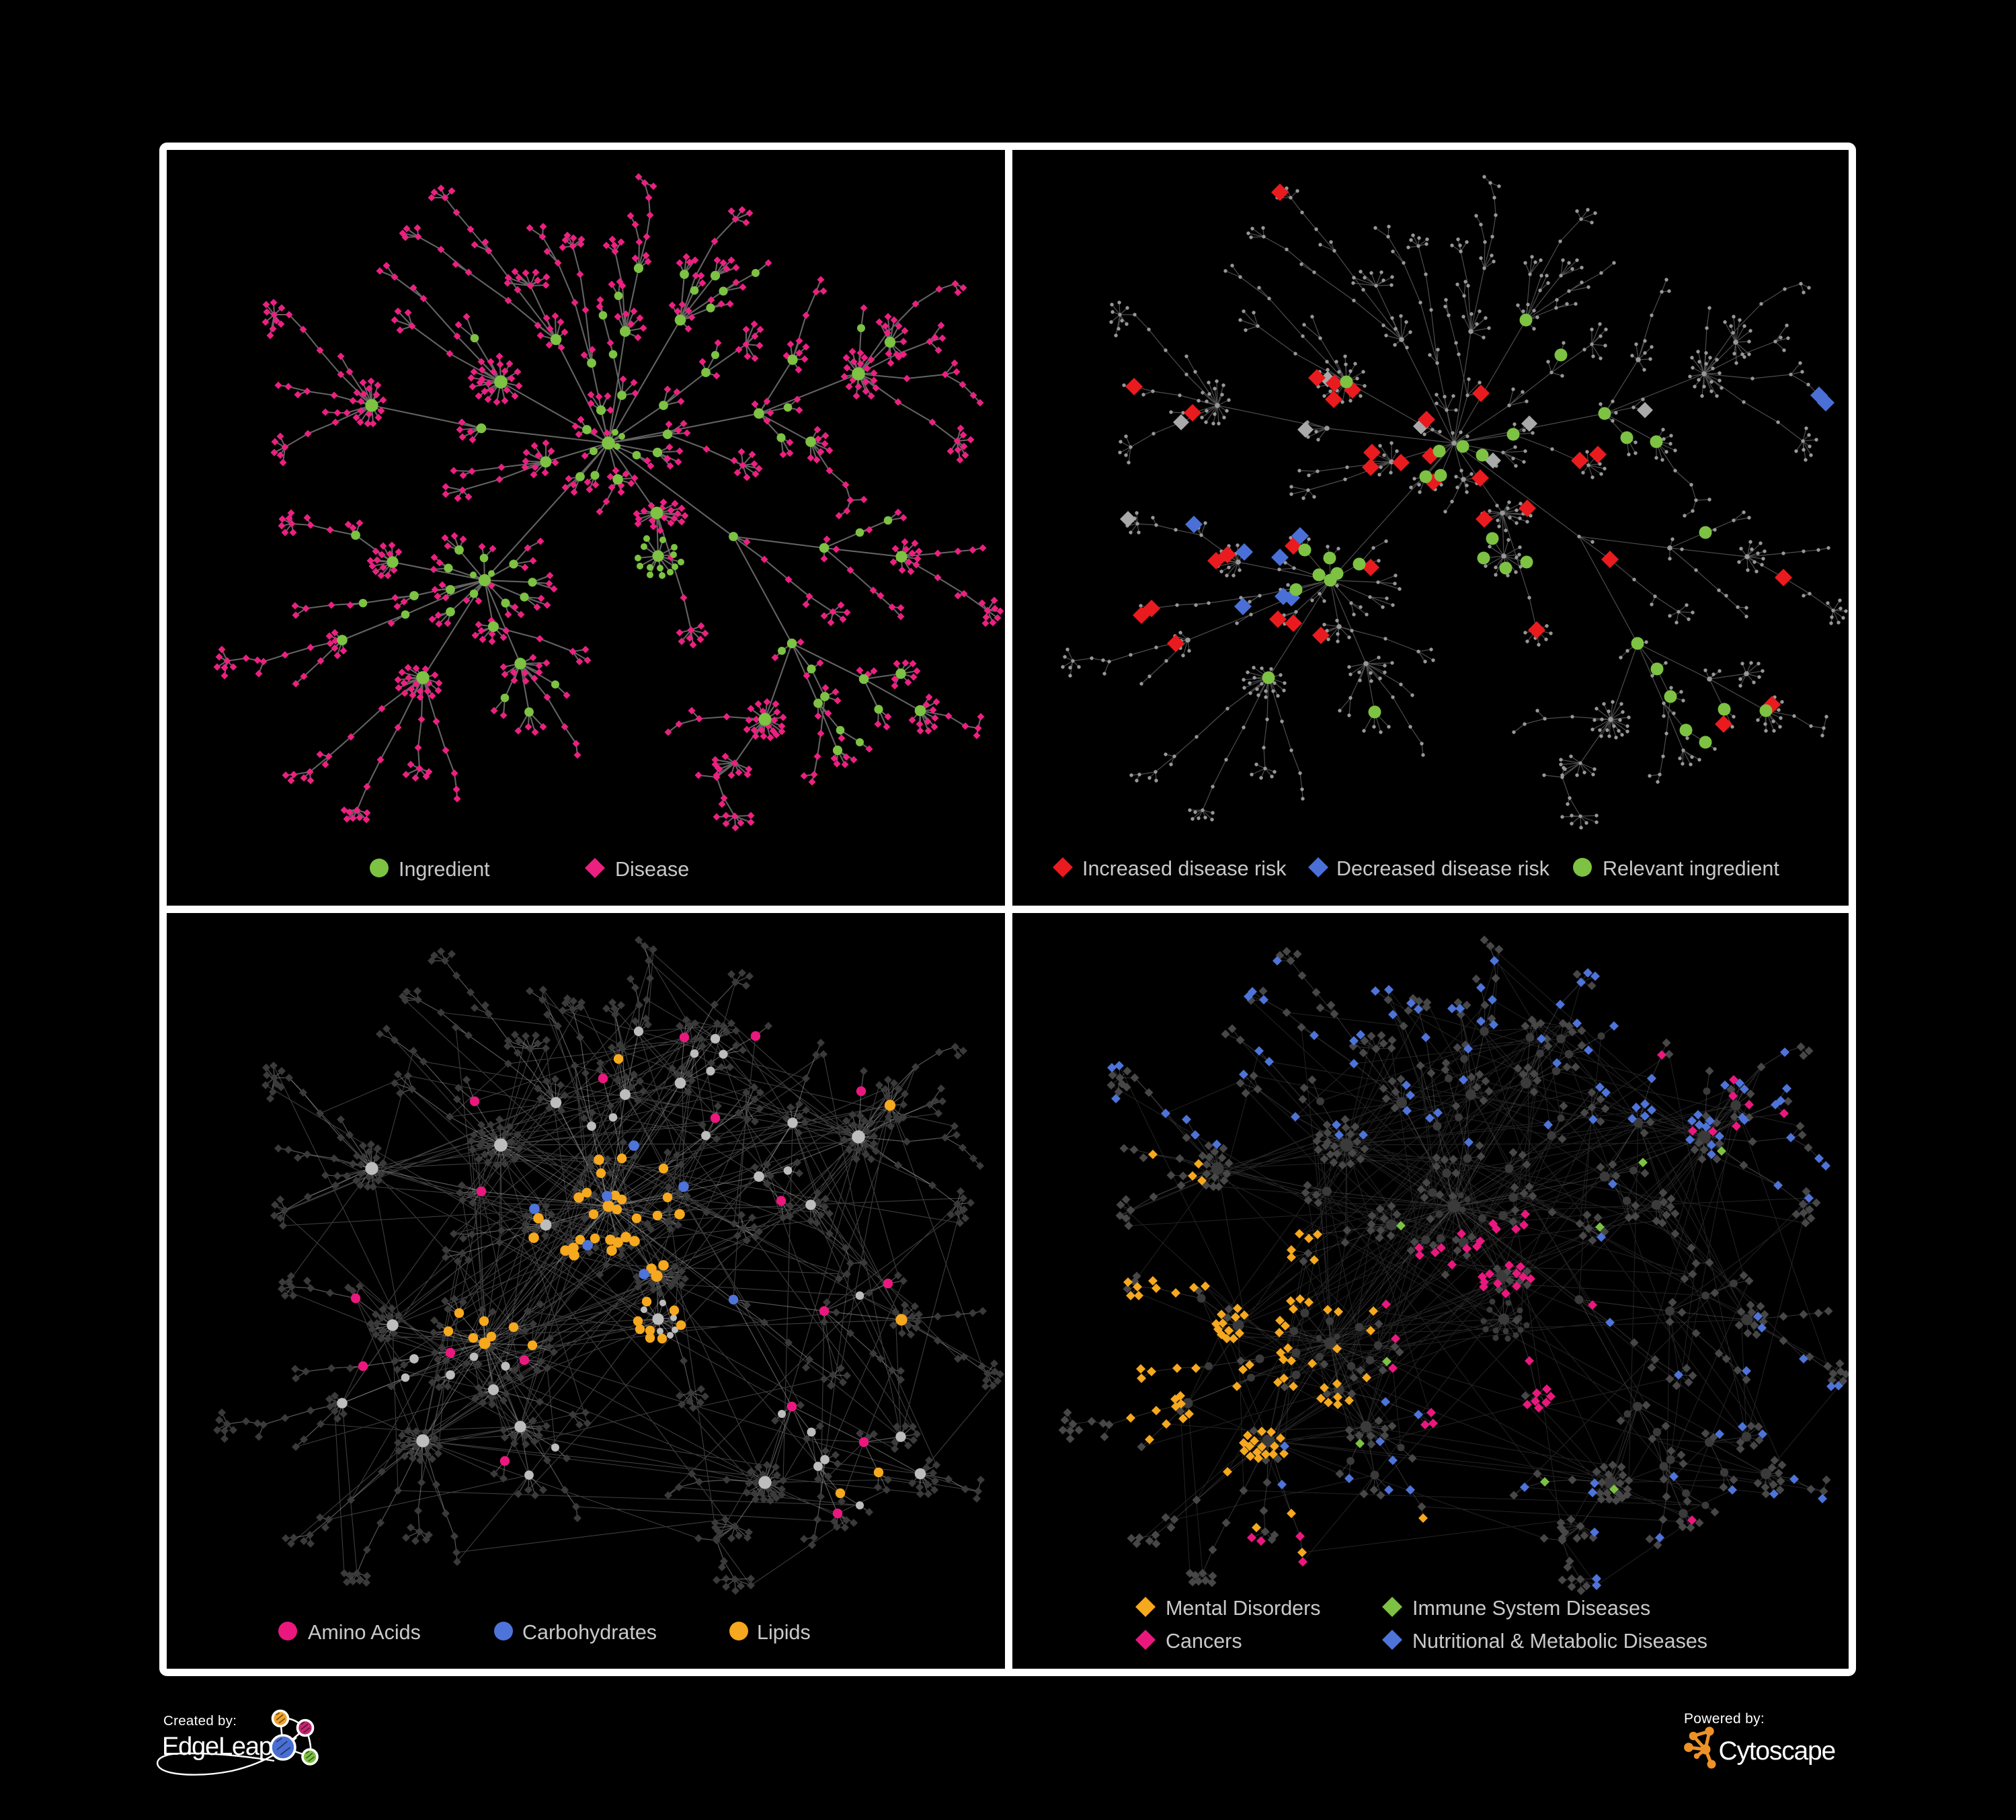 The height and width of the screenshot is (1820, 2016). I want to click on svg-text: Mental Disorders, so click(1243, 1608).